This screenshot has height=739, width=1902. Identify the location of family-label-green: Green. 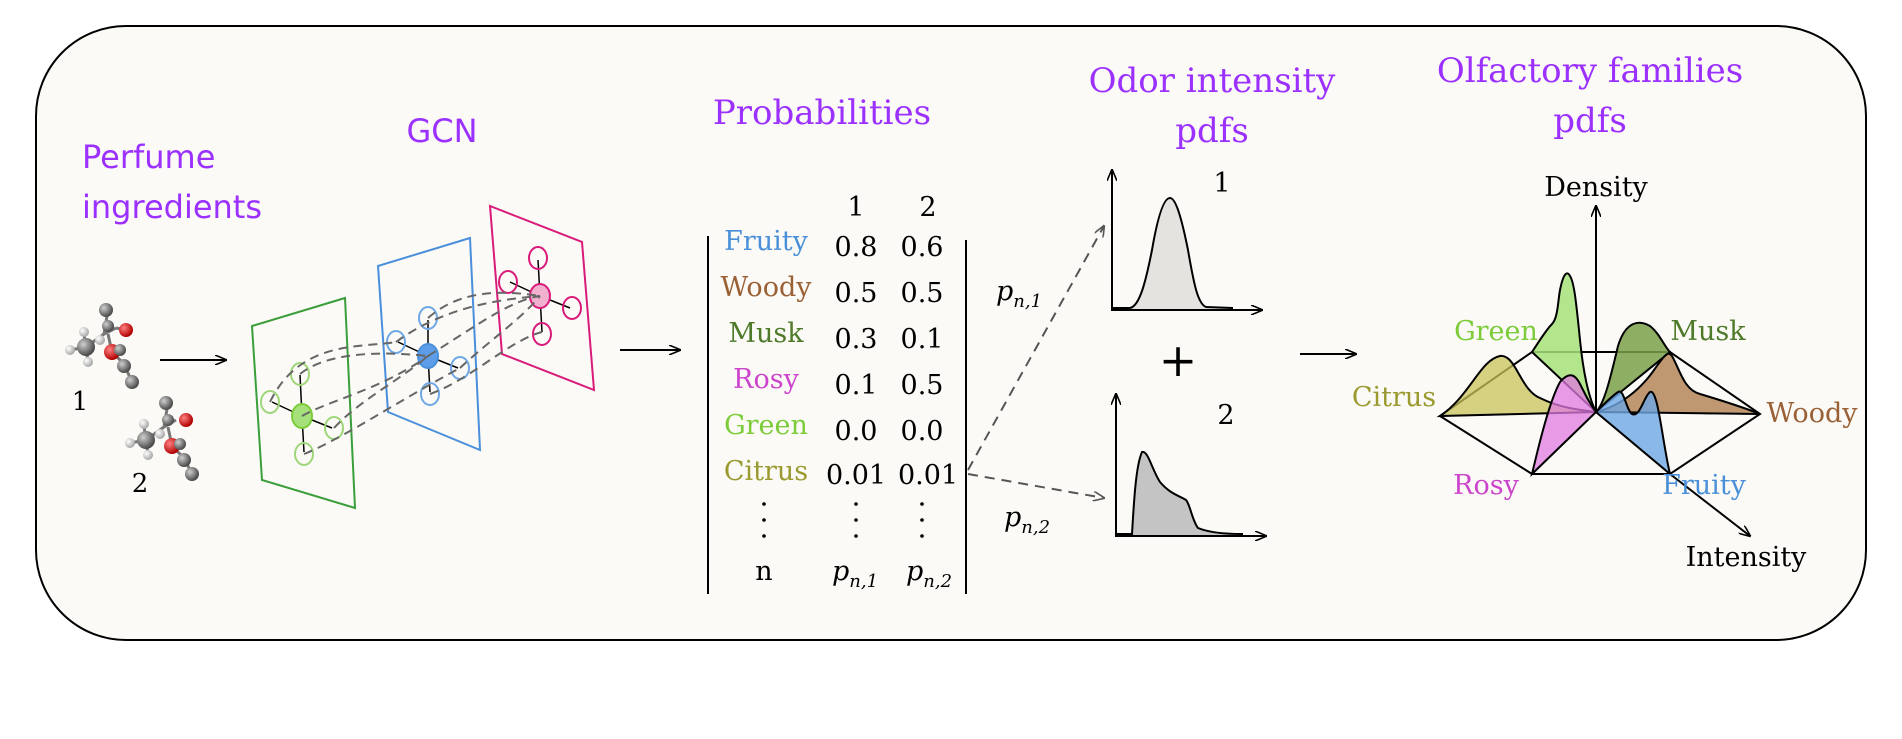
(1496, 331).